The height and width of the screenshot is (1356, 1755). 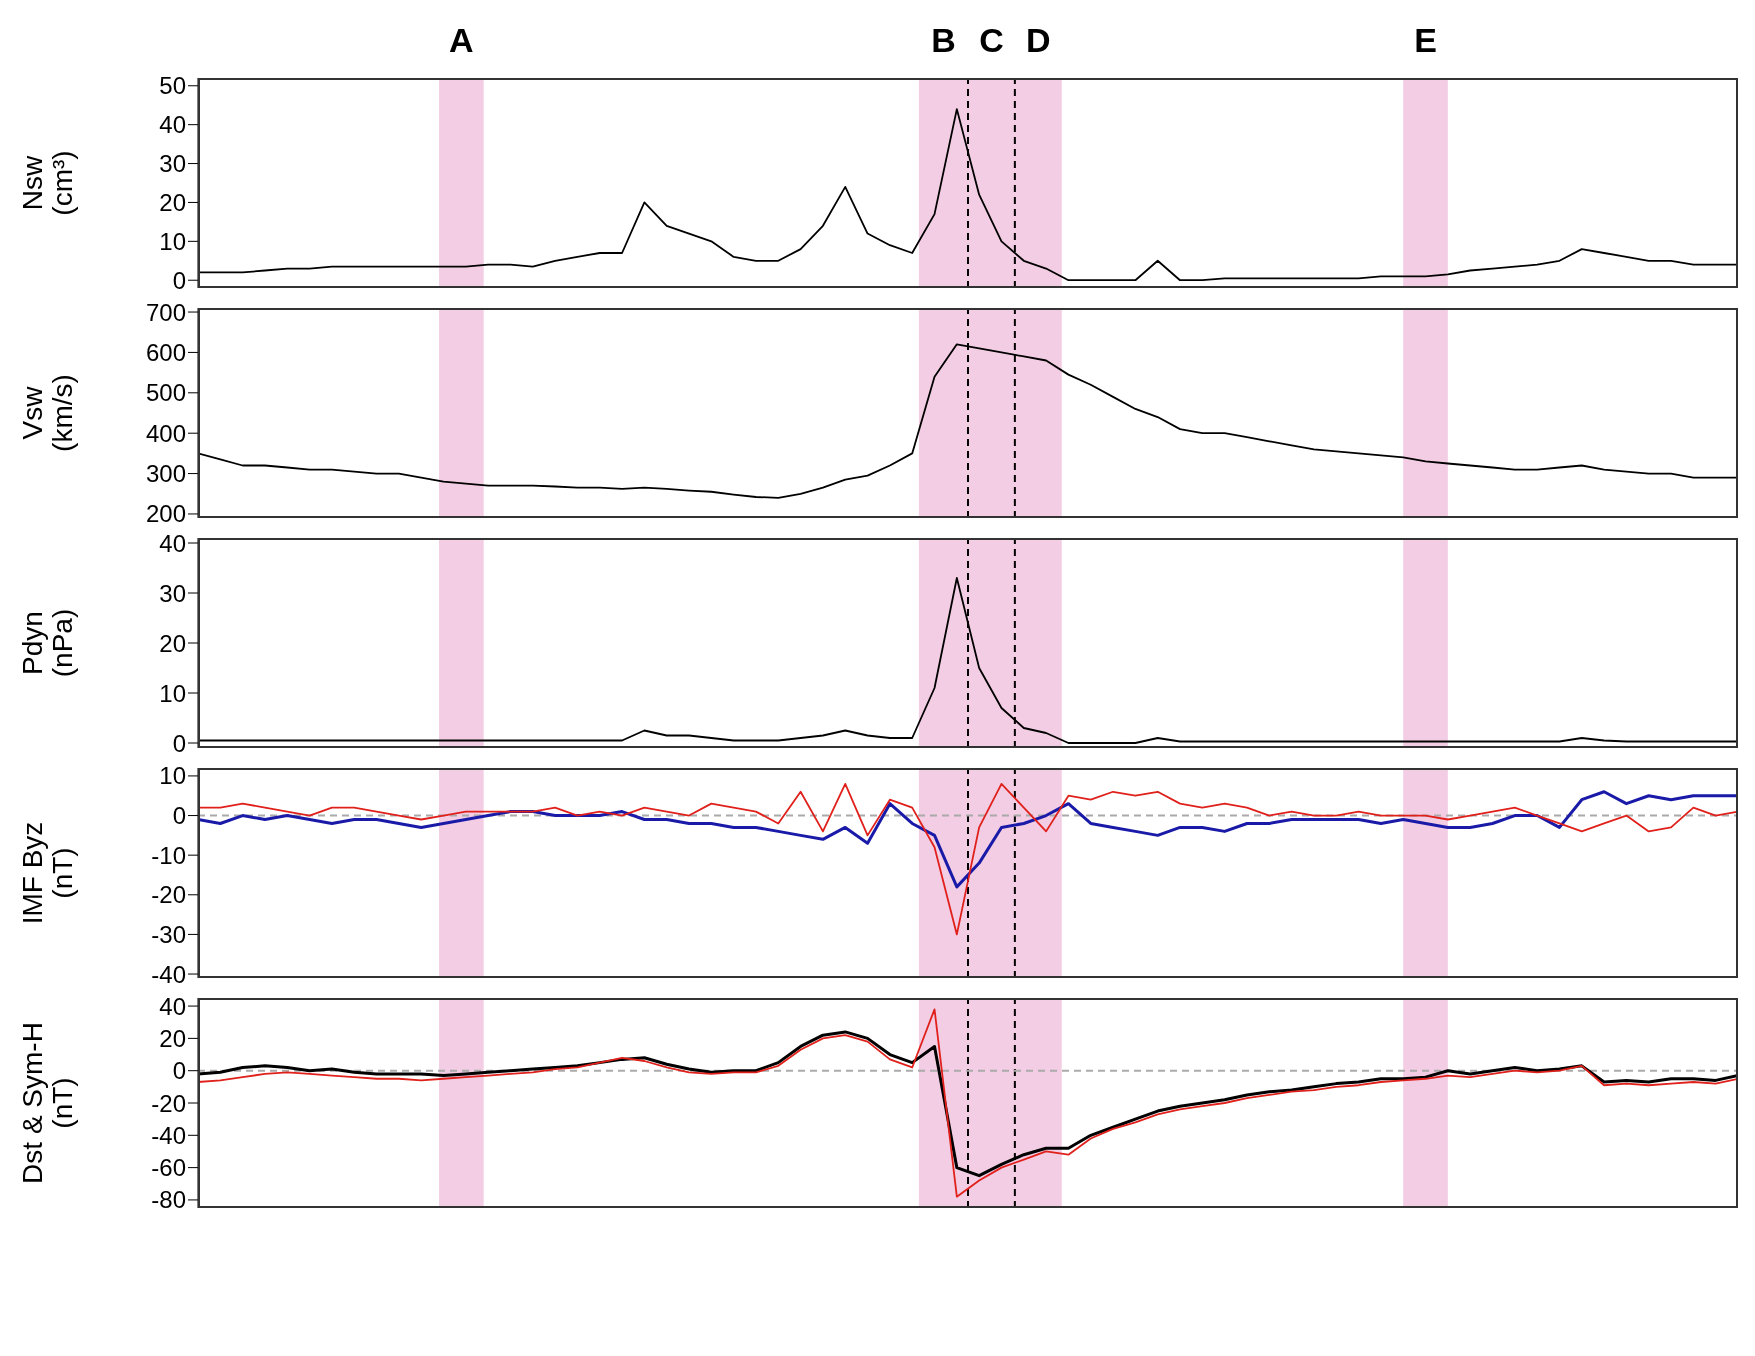 What do you see at coordinates (165, 393) in the screenshot?
I see `y-tick-label: 500` at bounding box center [165, 393].